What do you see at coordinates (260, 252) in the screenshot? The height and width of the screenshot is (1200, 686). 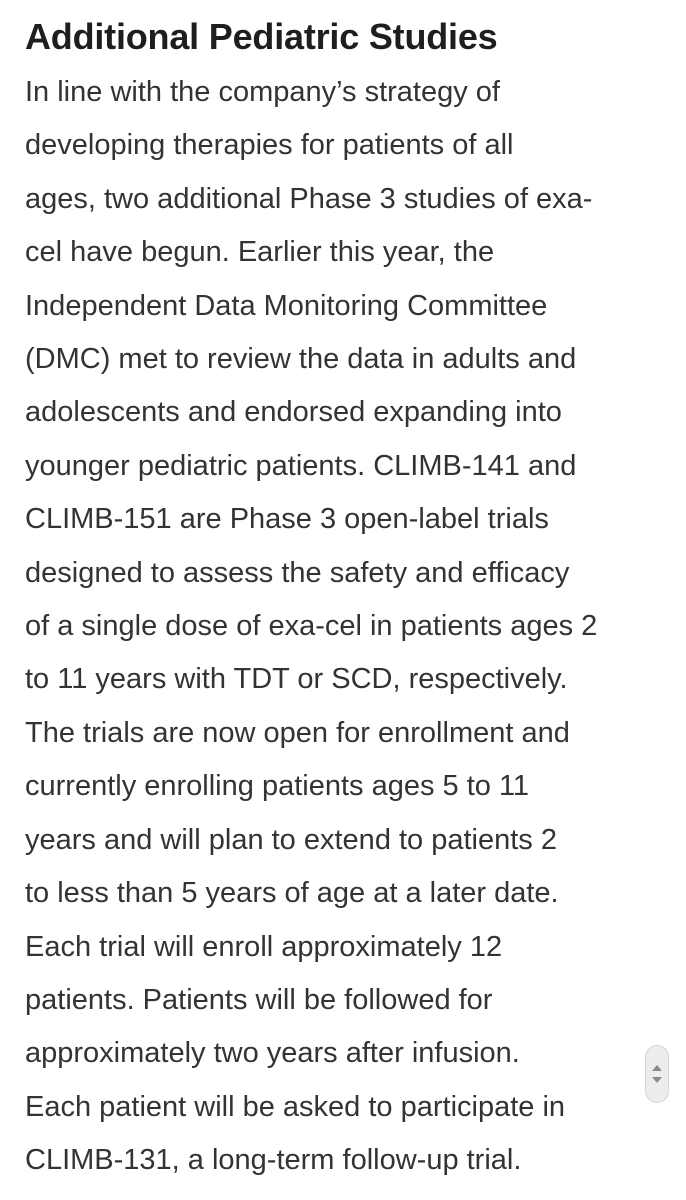 I see `body-line: cel have begun. Earlier this year, the` at bounding box center [260, 252].